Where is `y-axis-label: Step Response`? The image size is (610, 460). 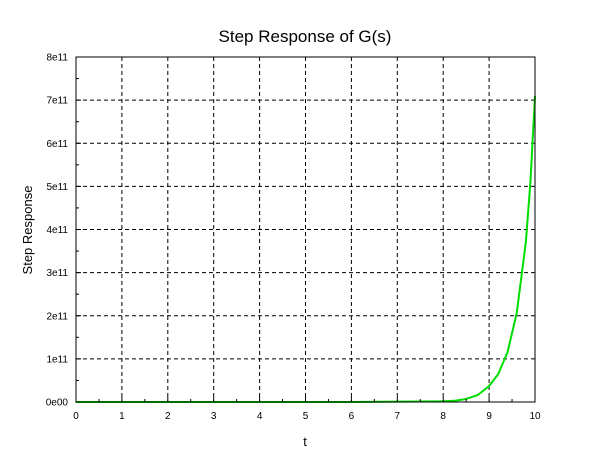
y-axis-label: Step Response is located at coordinates (27, 230).